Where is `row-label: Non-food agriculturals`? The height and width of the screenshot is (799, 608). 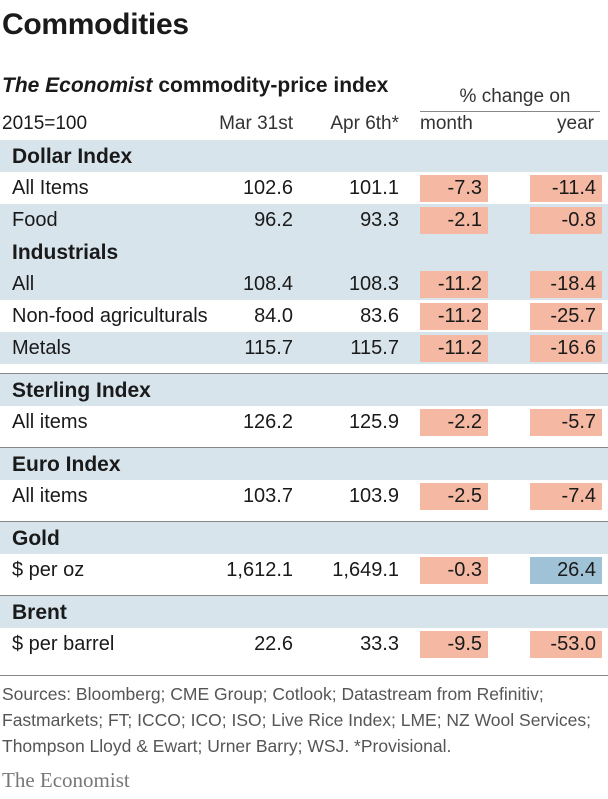 row-label: Non-food agriculturals is located at coordinates (110, 316).